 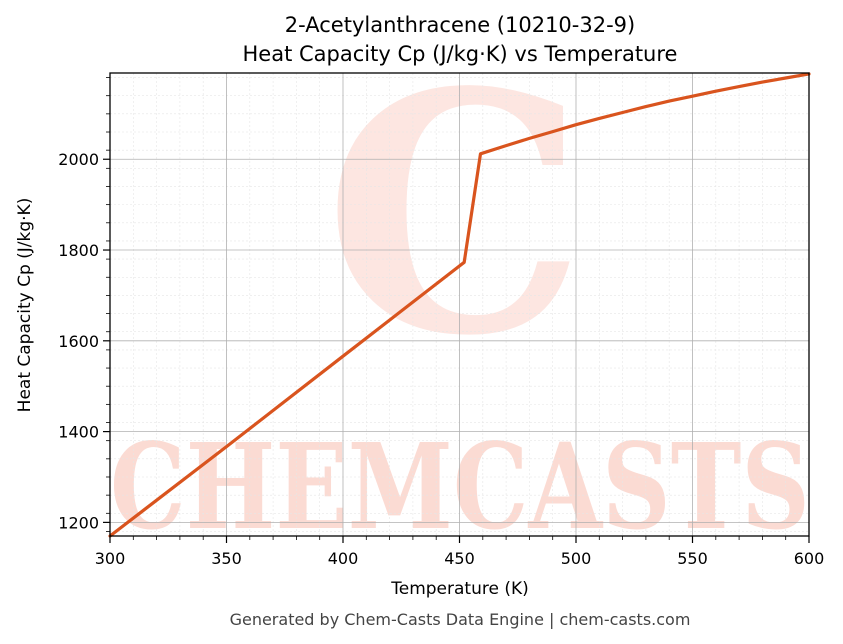 I want to click on x-tick-label: 350, so click(x=226, y=558).